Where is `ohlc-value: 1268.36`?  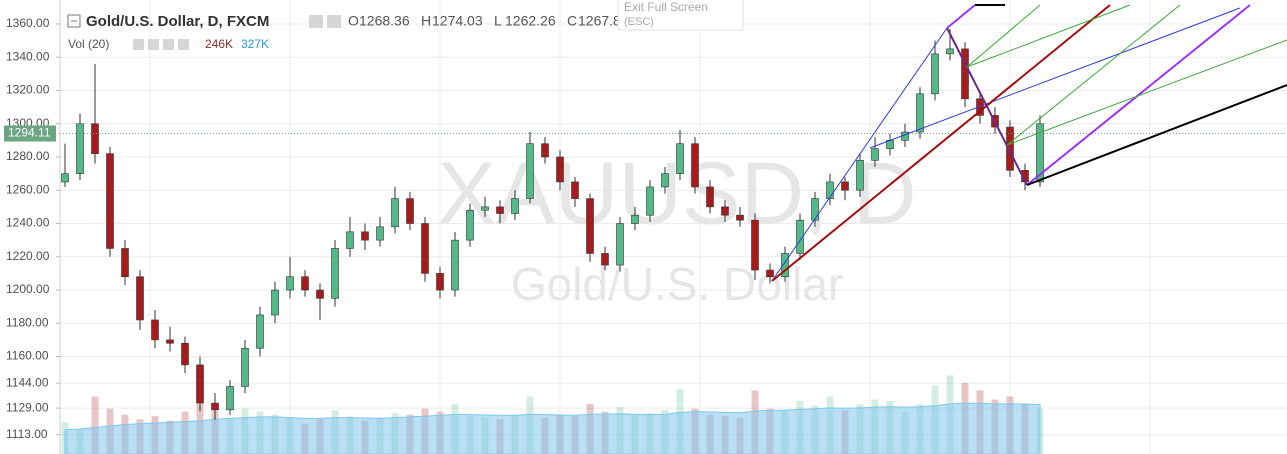 ohlc-value: 1268.36 is located at coordinates (384, 21).